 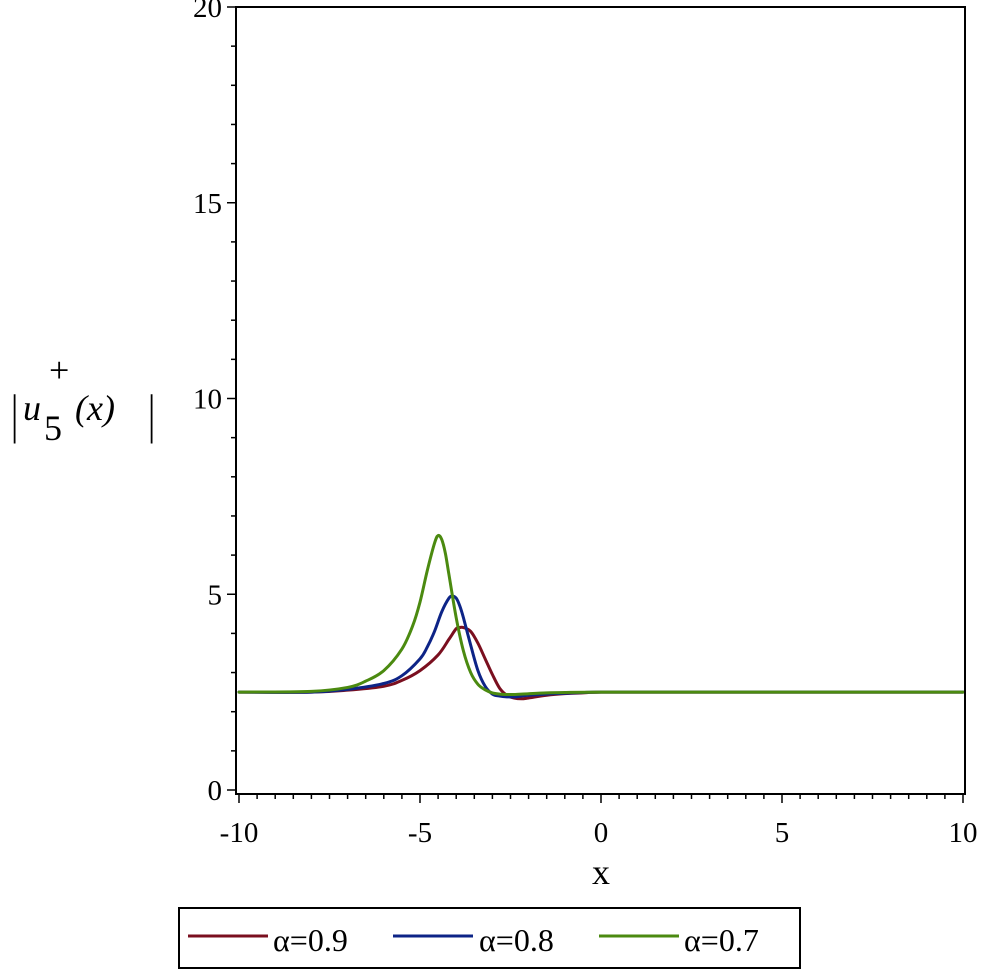 I want to click on legend-label-2: α=0.7, so click(x=721, y=940).